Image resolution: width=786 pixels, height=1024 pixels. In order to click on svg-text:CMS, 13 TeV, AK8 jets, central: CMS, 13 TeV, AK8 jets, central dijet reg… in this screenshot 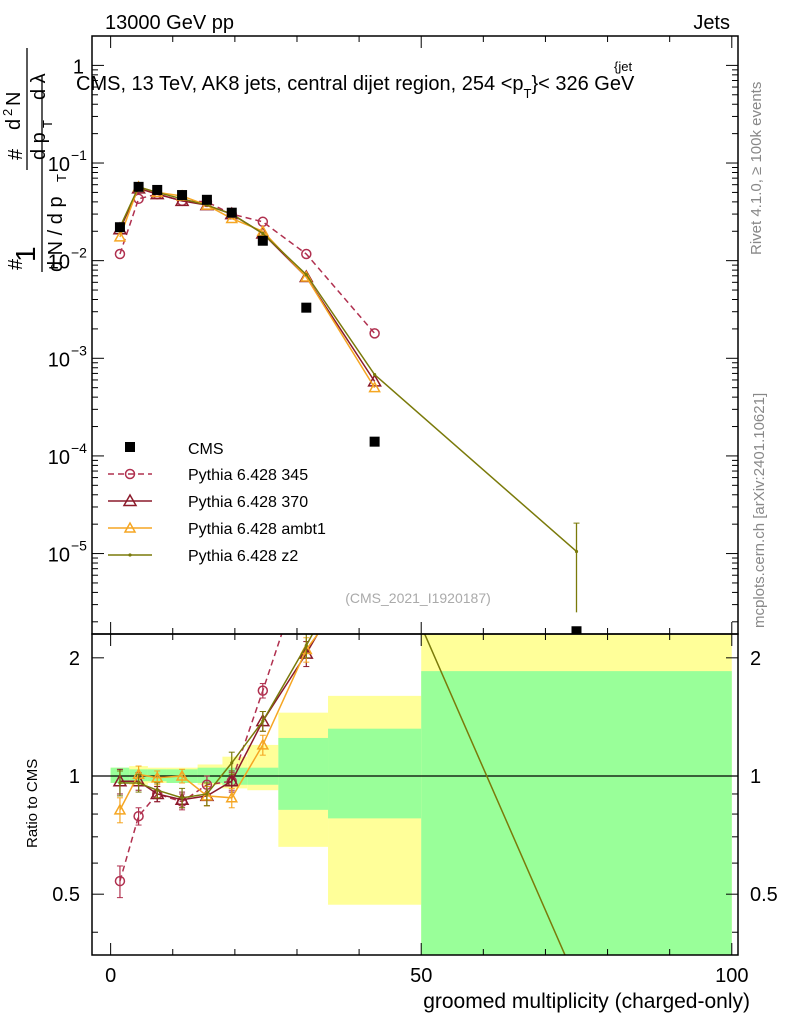, I will do `click(355, 87)`.